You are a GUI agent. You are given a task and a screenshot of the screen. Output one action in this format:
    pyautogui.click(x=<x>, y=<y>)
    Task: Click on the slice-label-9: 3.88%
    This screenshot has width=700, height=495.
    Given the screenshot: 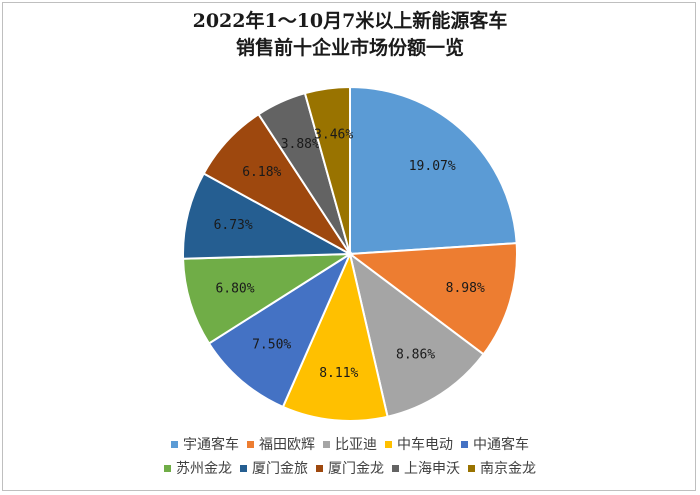 What is the action you would take?
    pyautogui.click(x=300, y=144)
    